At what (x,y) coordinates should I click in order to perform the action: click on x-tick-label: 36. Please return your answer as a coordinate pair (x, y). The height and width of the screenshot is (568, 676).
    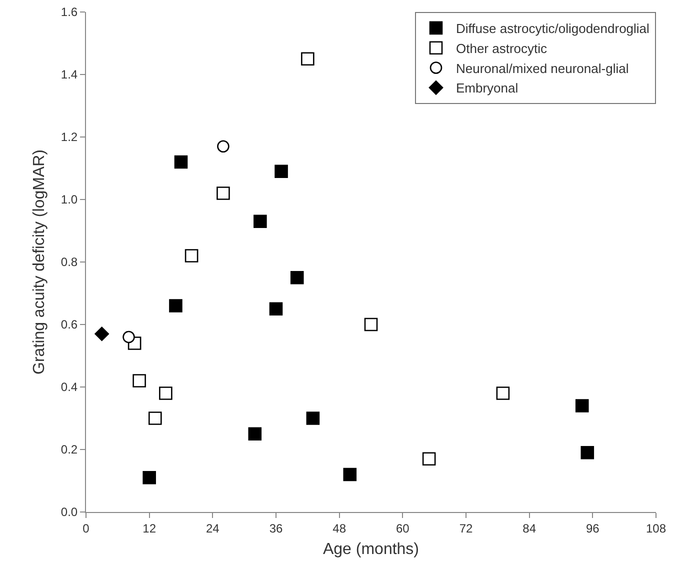
    Looking at the image, I should click on (276, 528).